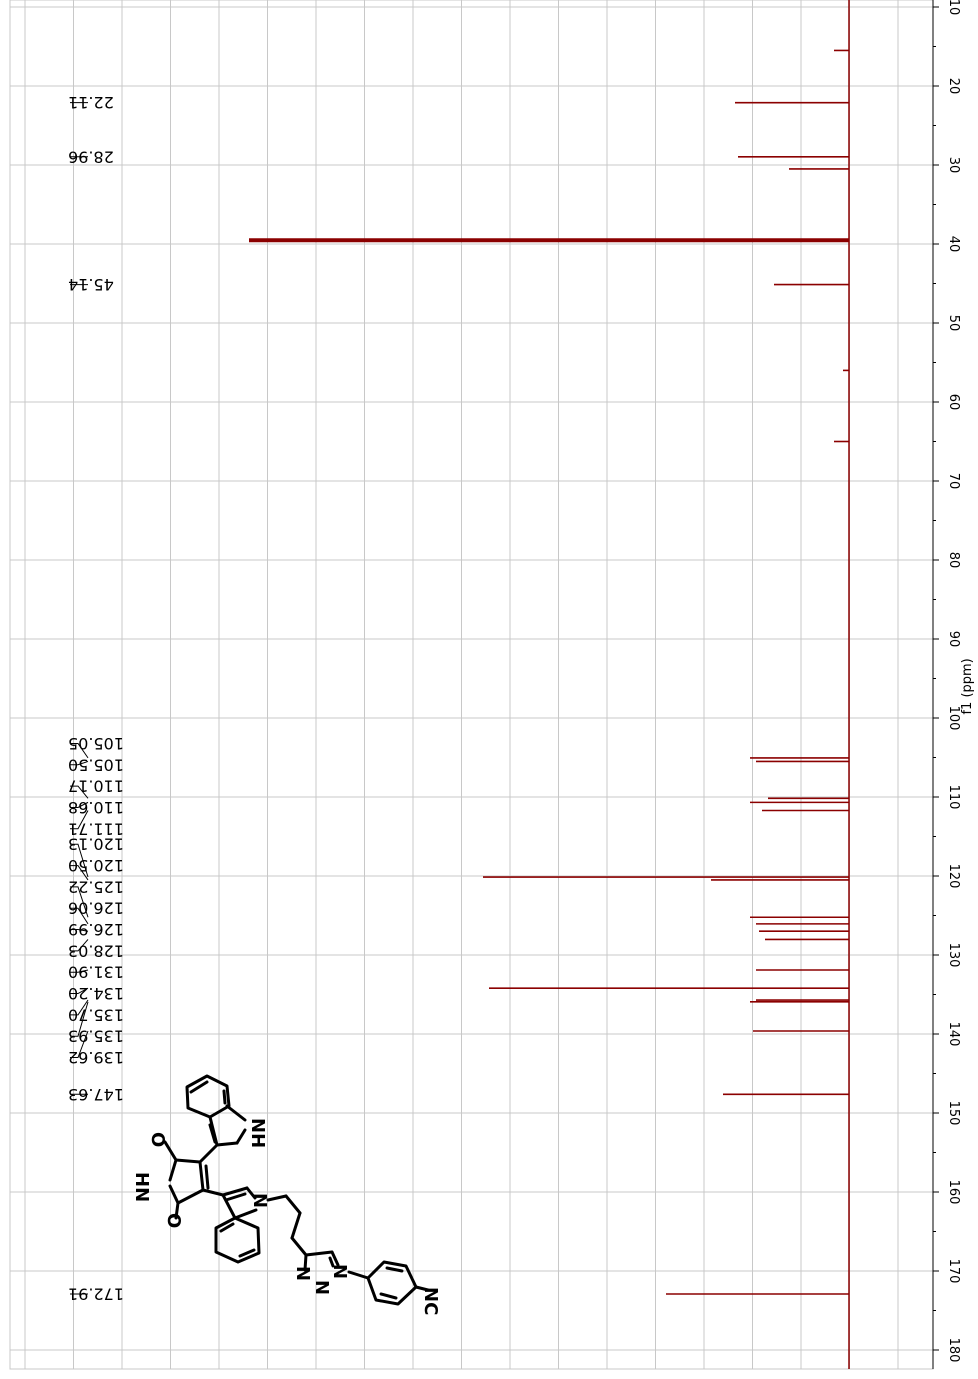 The height and width of the screenshot is (1379, 978). I want to click on peak-label: 28.96, so click(91, 156).